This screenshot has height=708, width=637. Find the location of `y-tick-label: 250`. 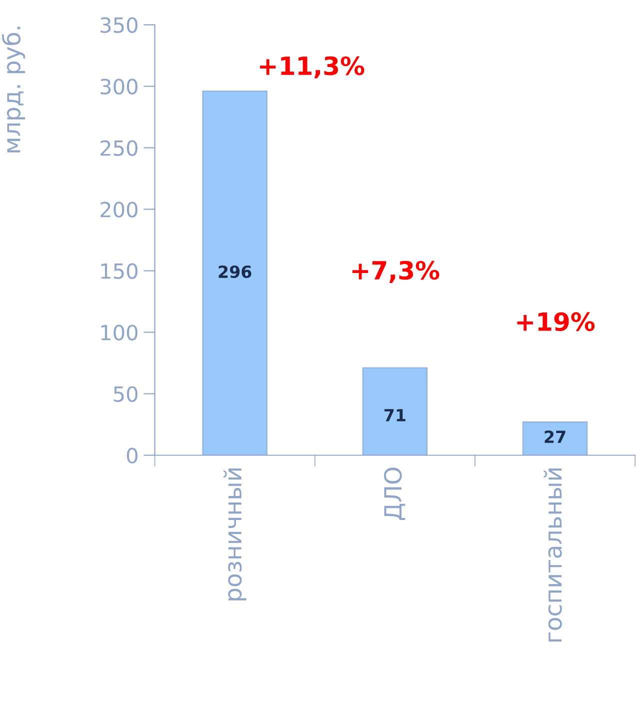

y-tick-label: 250 is located at coordinates (119, 148).